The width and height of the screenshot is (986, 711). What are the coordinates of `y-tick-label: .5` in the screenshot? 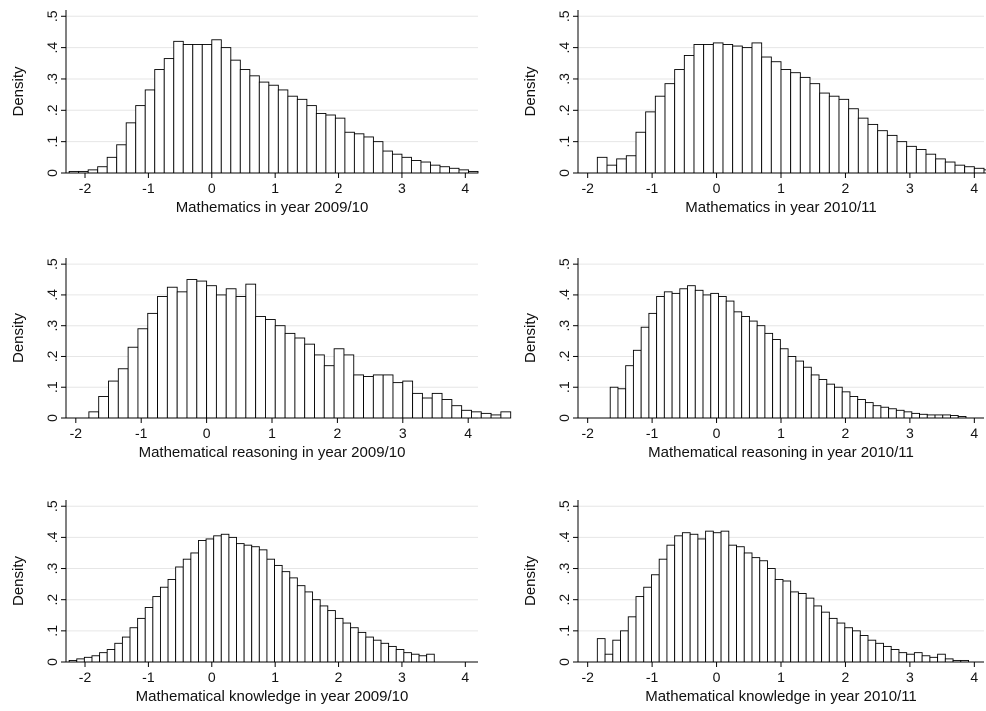 It's located at (564, 16).